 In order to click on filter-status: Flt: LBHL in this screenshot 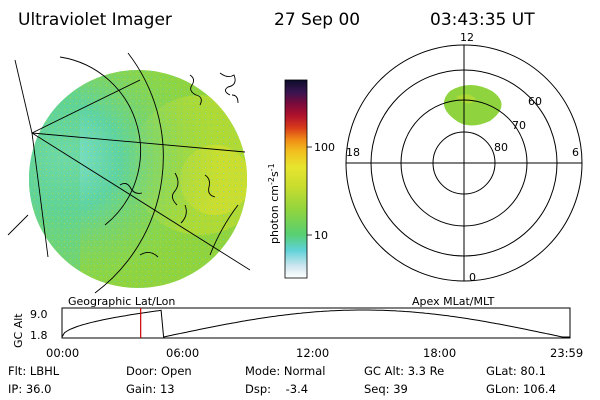, I will do `click(34, 371)`.